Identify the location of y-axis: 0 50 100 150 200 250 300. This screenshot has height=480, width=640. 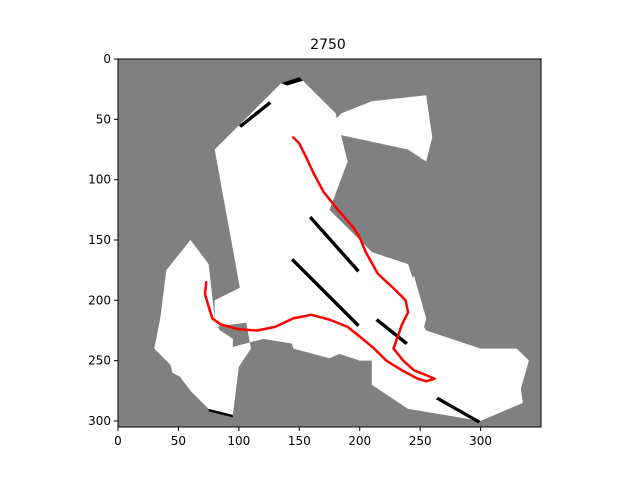
(103, 240).